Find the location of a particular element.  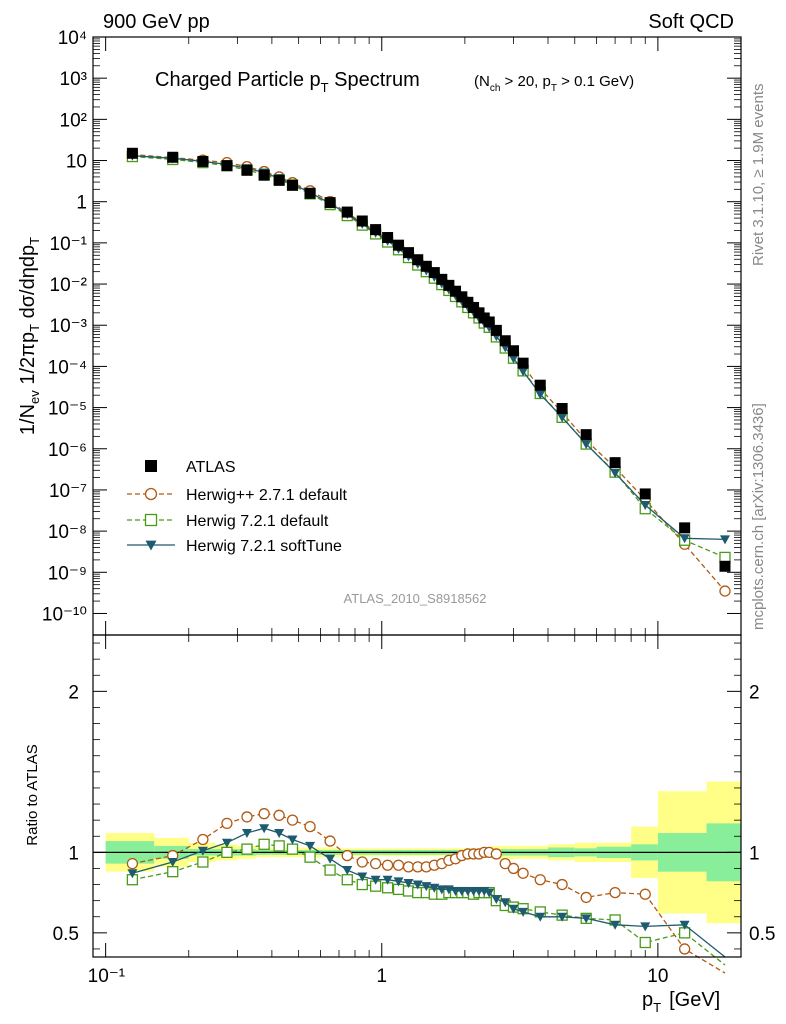

main-y-tick-label: 10⁴ is located at coordinates (72, 38).